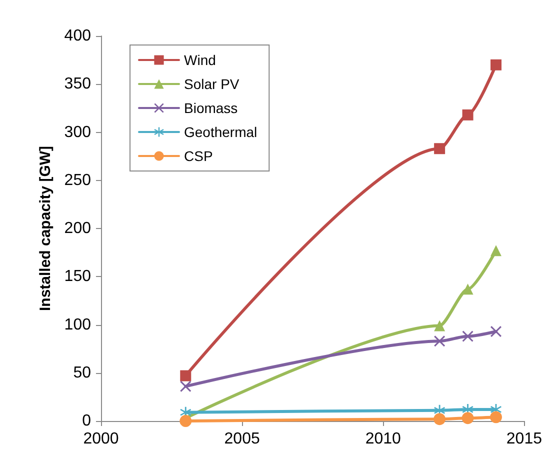 The height and width of the screenshot is (468, 545). Describe the element at coordinates (78, 132) in the screenshot. I see `y-tick-label: 300` at that location.